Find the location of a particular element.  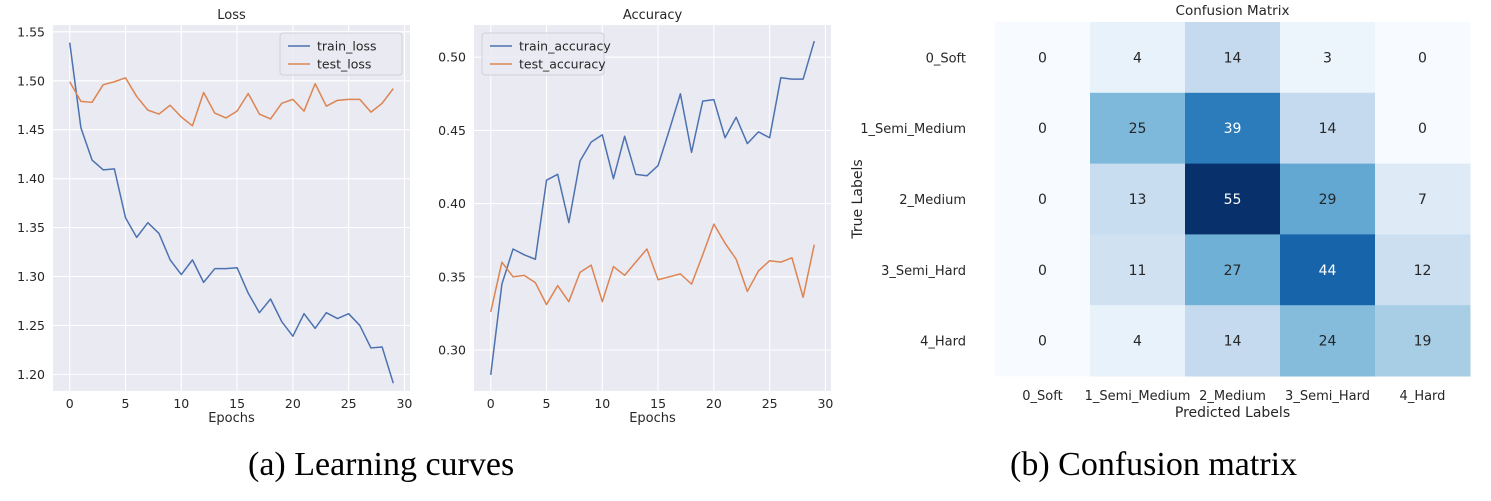

y-tick-label: 1.20 is located at coordinates (31, 374).